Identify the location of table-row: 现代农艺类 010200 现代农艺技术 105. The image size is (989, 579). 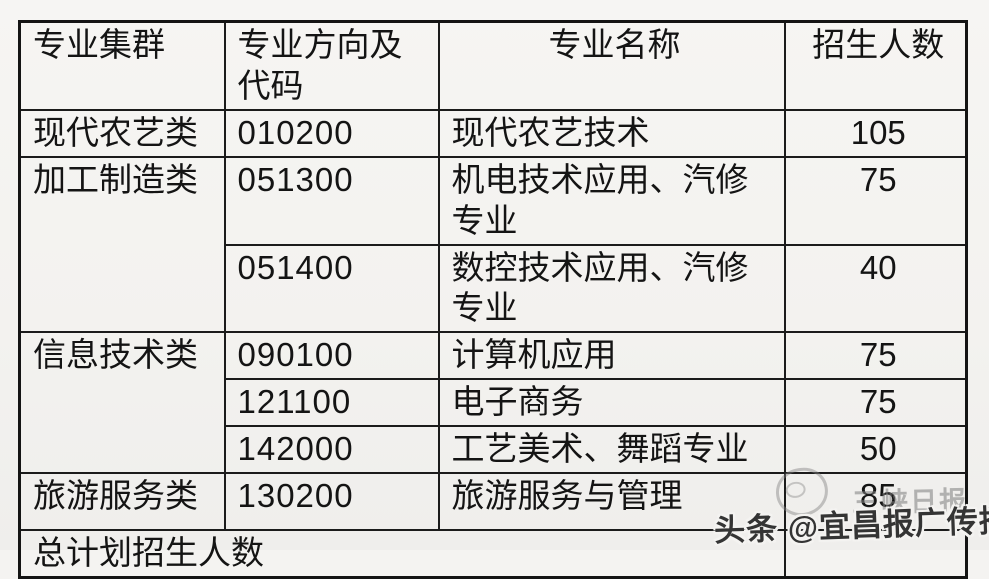
(493, 133).